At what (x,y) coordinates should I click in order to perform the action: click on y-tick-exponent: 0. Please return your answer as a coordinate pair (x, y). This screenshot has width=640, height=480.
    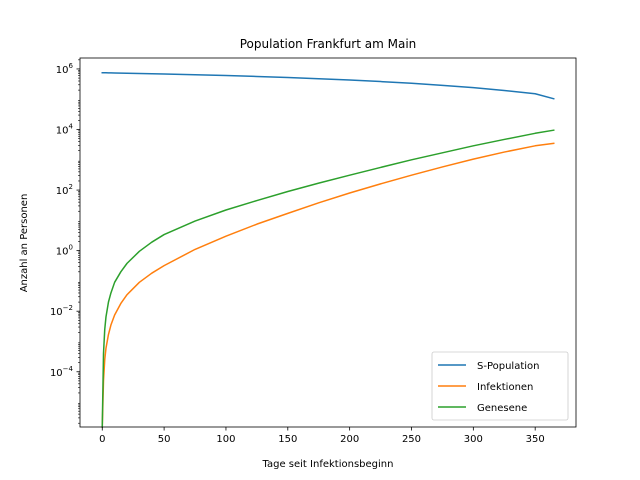
    Looking at the image, I should click on (71, 248).